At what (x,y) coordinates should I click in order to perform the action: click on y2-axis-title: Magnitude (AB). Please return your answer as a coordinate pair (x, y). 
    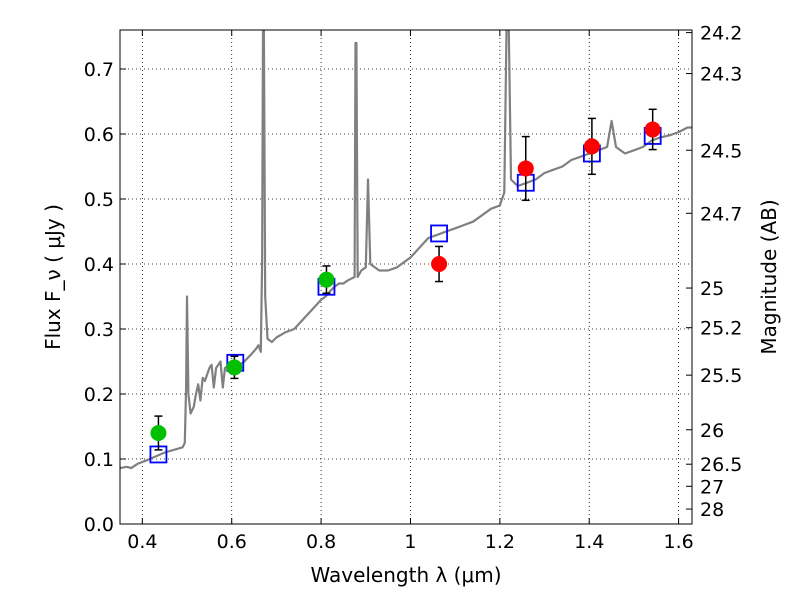
    Looking at the image, I should click on (769, 276).